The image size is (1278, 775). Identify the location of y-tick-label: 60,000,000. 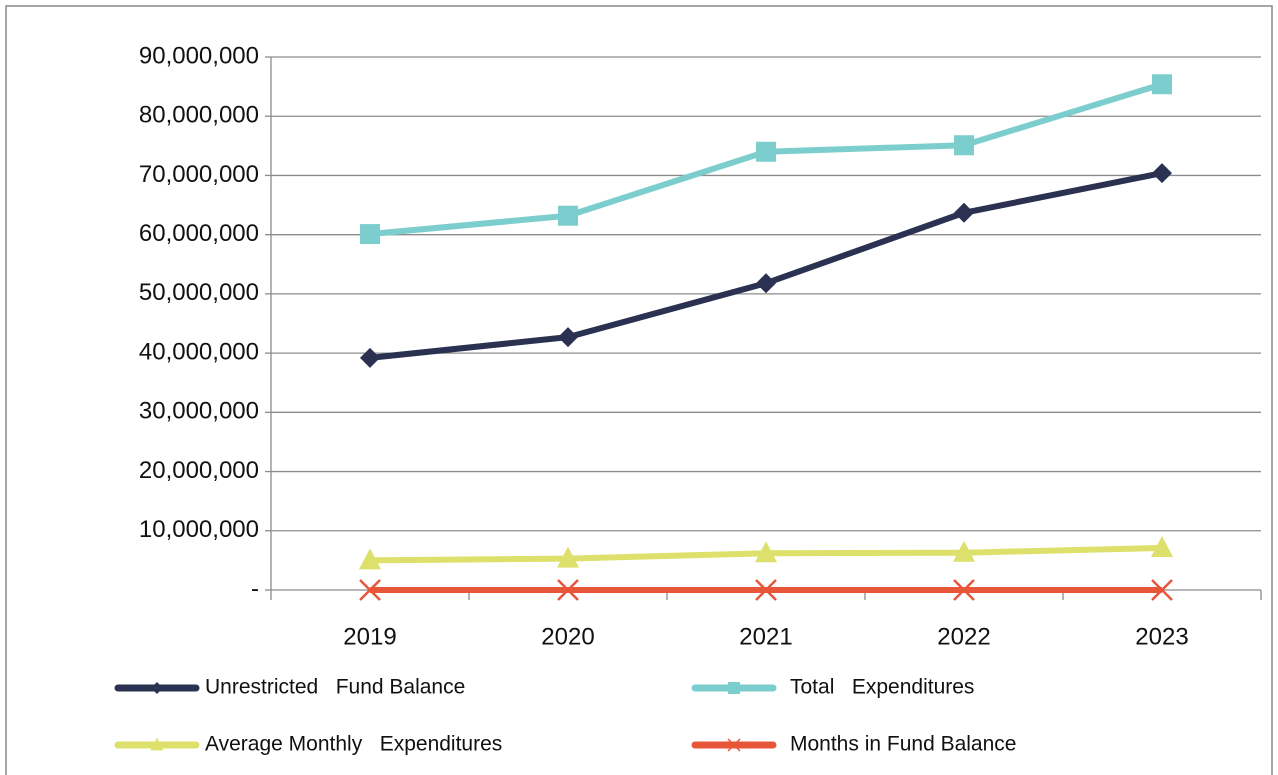
(199, 233).